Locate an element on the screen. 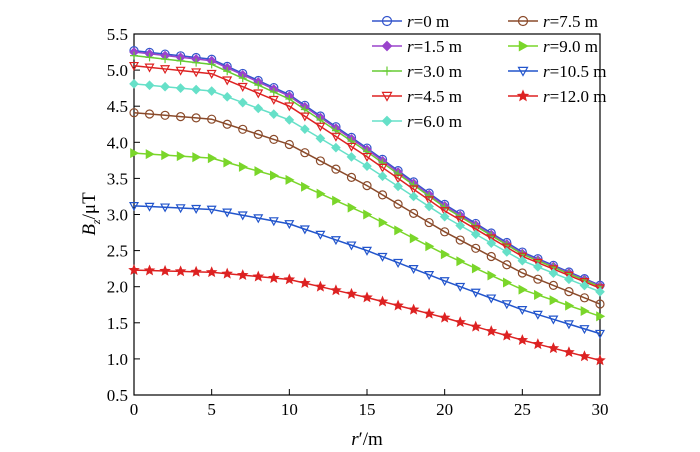 This screenshot has height=452, width=700. y-tick-label: 4.5 is located at coordinates (117, 106).